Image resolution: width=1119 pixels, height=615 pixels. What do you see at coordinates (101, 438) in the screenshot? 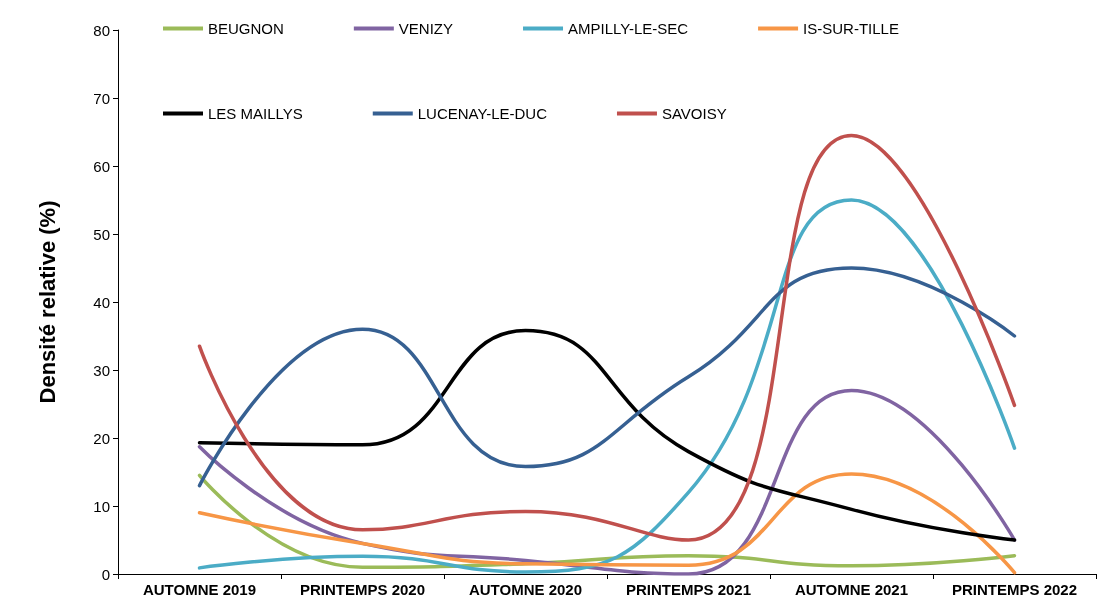
I see `y-tick-label: 20` at bounding box center [101, 438].